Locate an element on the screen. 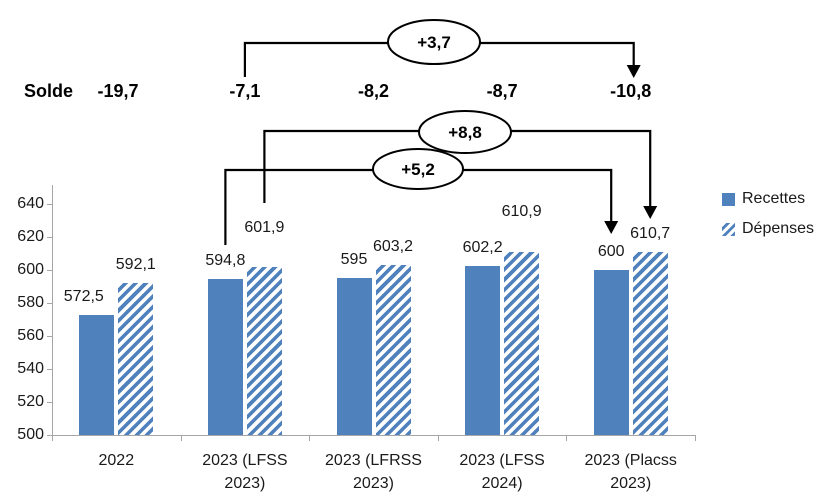 This screenshot has width=824, height=503. category-label-col0: 2022 is located at coordinates (116, 460).